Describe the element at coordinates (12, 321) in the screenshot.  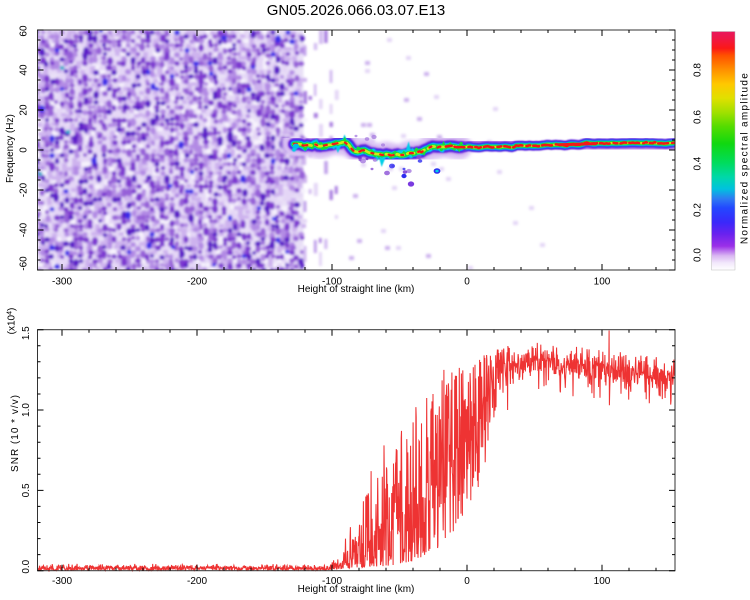
I see `svg-text: (x104)` at that location.